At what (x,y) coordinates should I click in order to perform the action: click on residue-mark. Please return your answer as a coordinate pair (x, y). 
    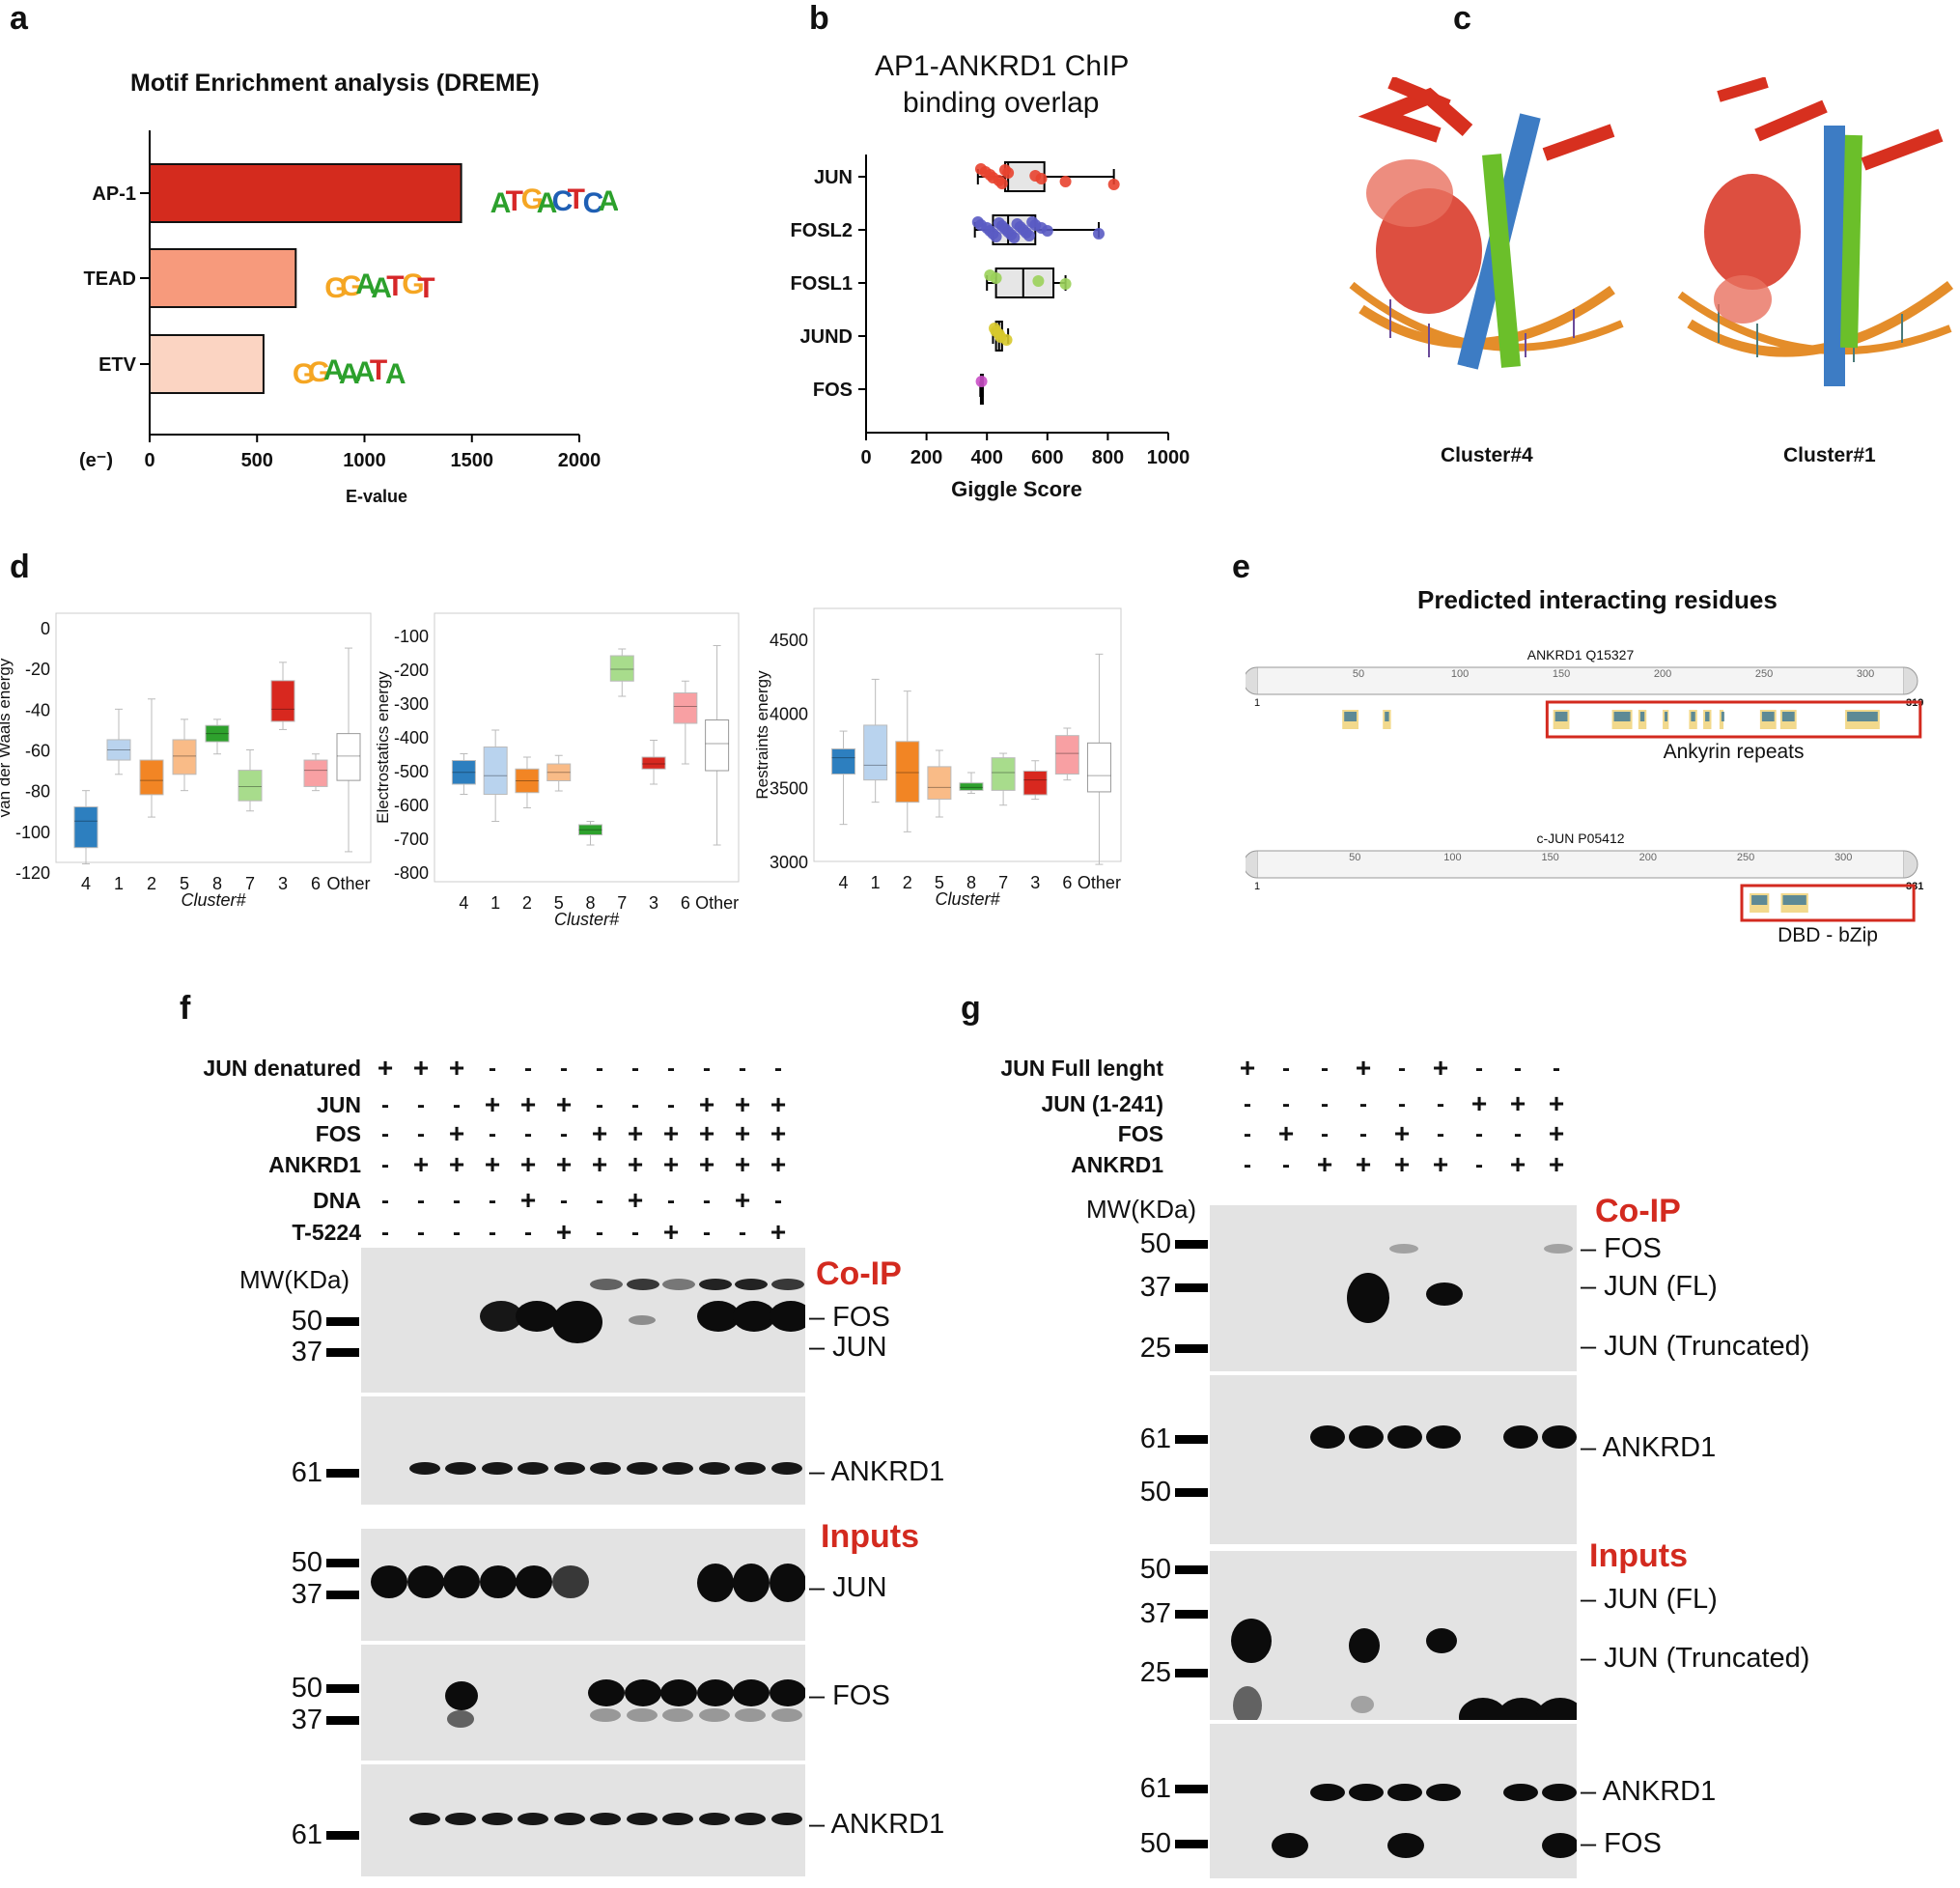
    Looking at the image, I should click on (1863, 716).